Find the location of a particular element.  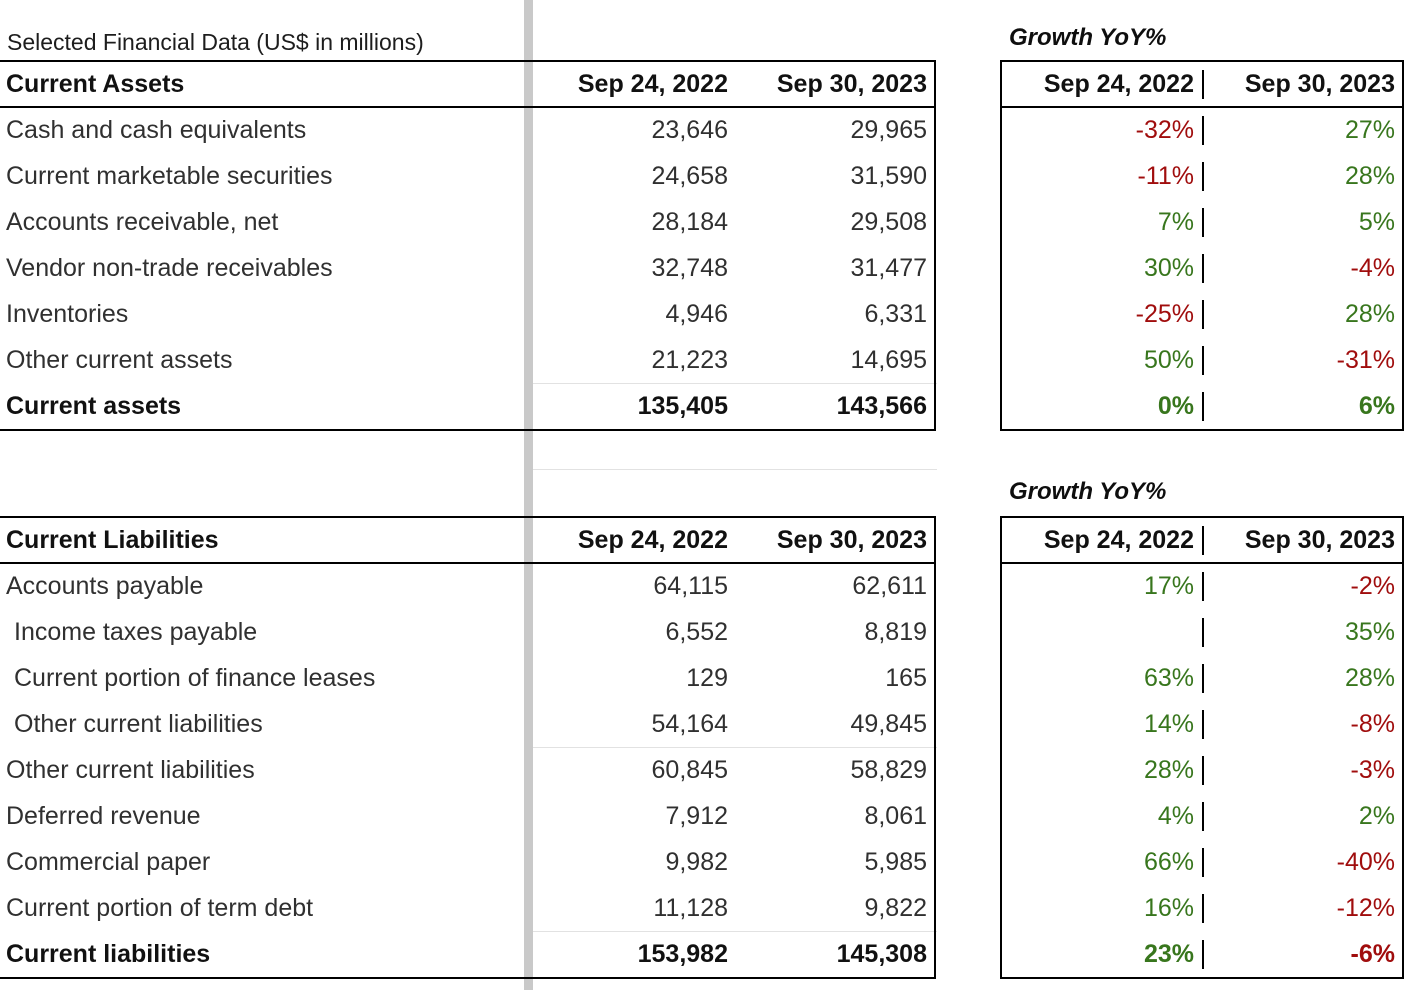

growth-total-2022: 0% is located at coordinates (1175, 405).